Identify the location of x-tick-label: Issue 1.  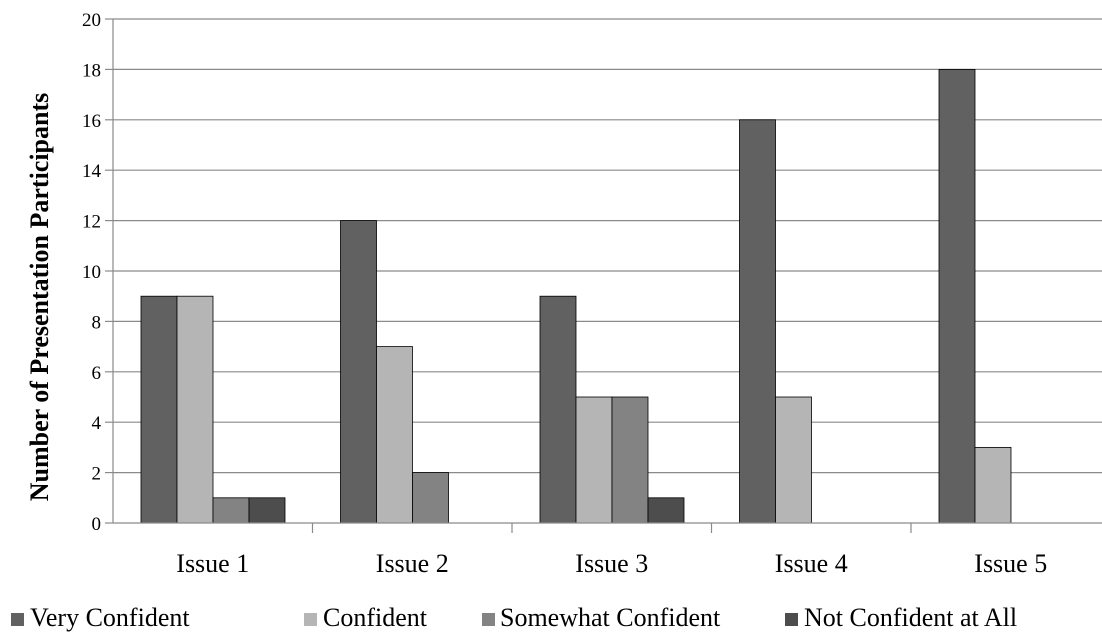
(212, 563).